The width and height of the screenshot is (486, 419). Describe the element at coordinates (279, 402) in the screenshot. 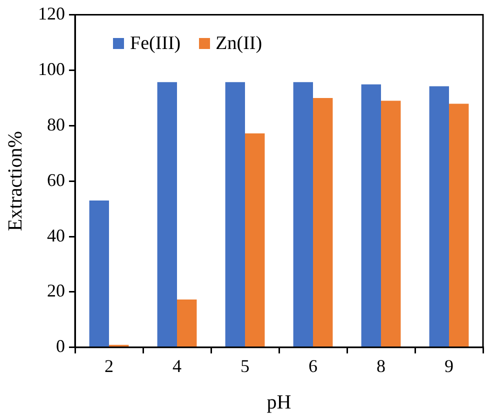

I see `x-axis-title: pH` at that location.